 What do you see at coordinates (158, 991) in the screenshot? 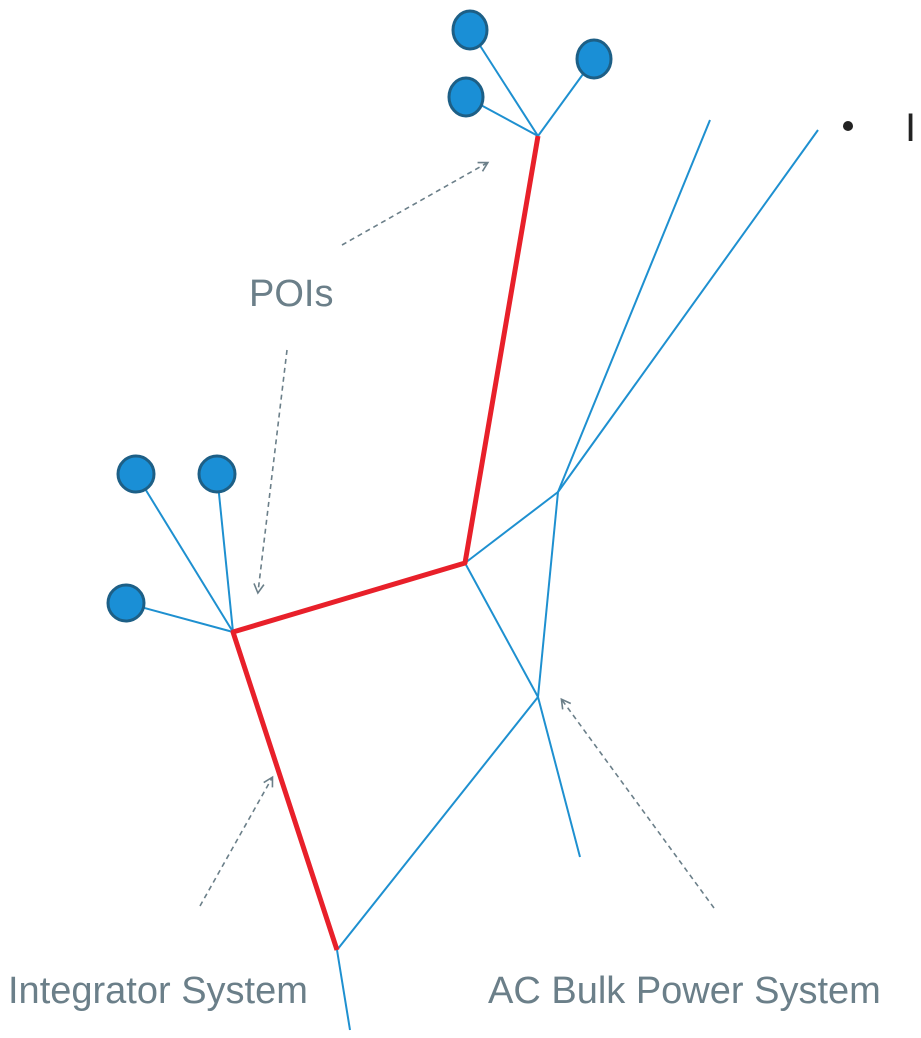
I see `integrator-system-label: Integrator System` at bounding box center [158, 991].